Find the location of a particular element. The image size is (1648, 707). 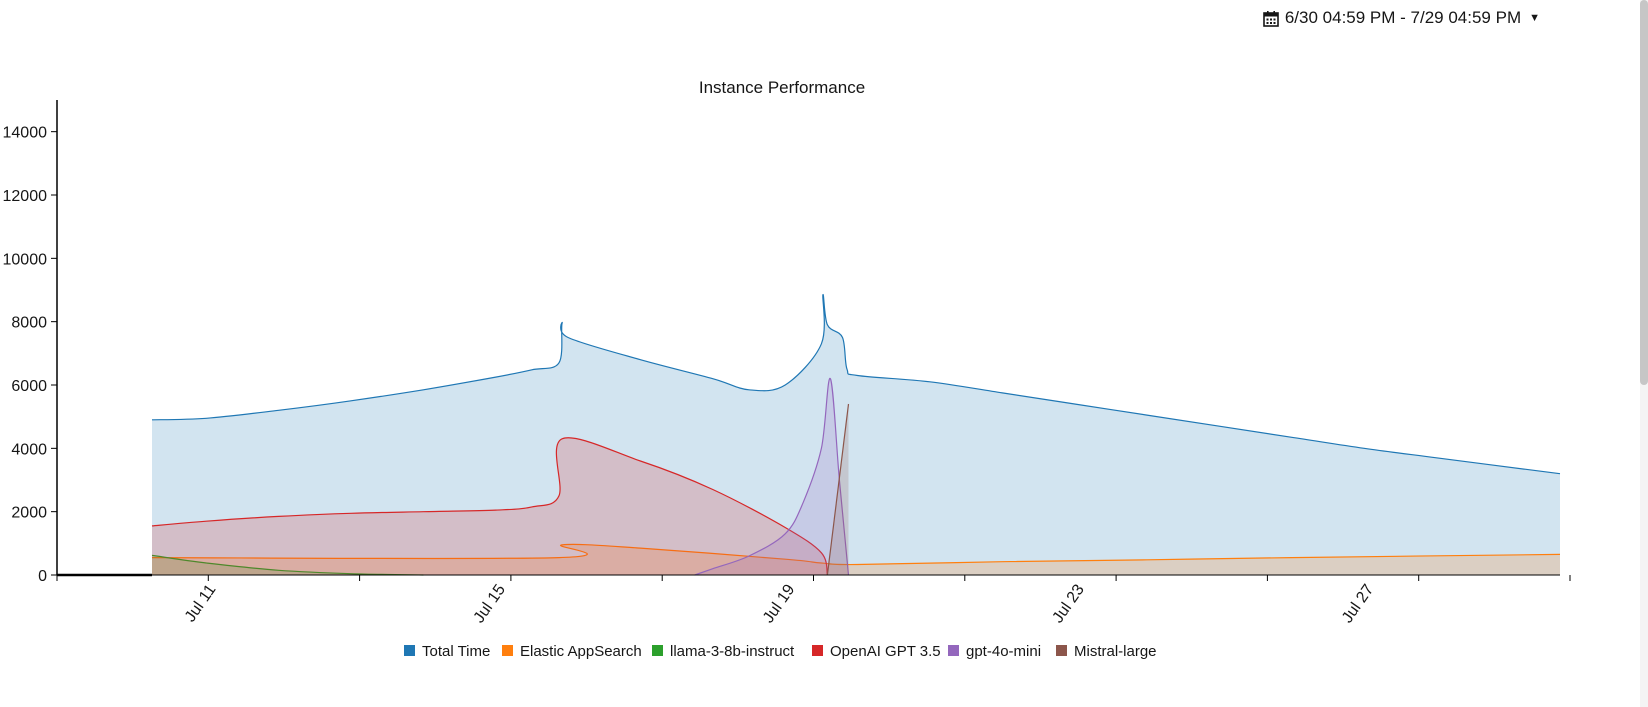

chart-title: Instance Performance is located at coordinates (782, 87).